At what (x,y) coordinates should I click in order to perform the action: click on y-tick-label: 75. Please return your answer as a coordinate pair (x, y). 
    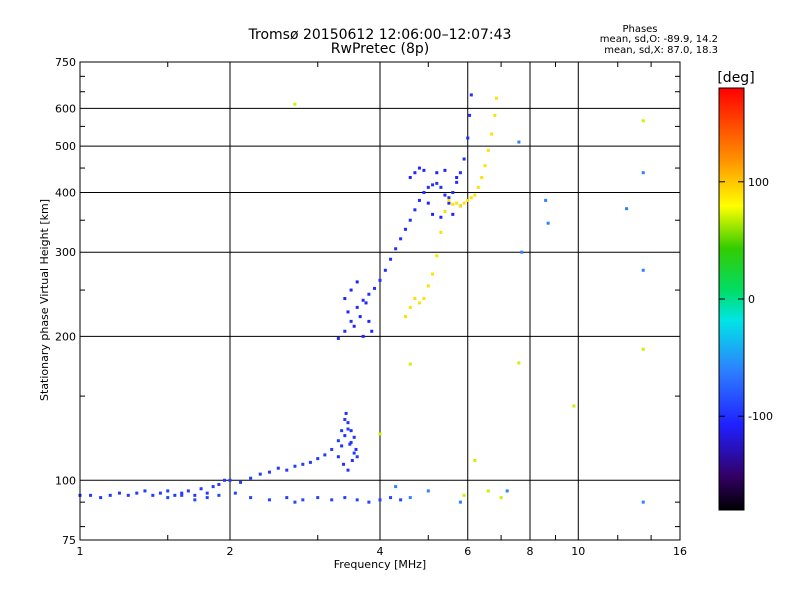
    Looking at the image, I should click on (69, 540).